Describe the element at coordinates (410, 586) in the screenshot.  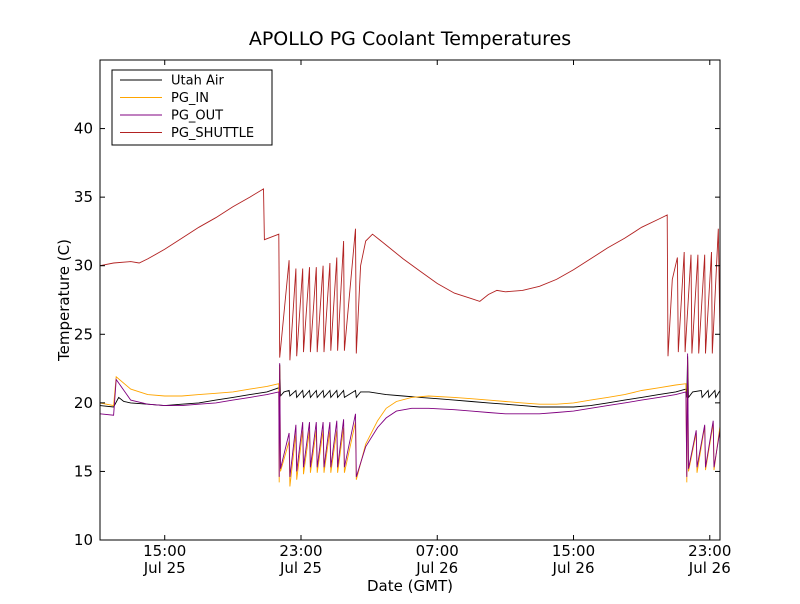
I see `x-axis-label: Date (GMT)` at that location.